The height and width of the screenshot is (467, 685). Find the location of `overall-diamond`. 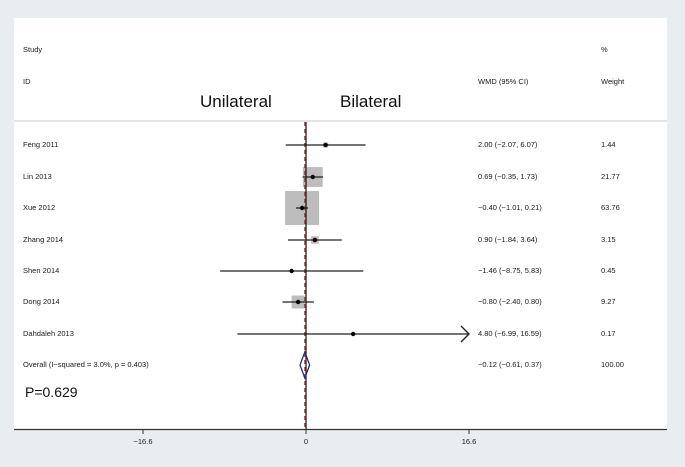

overall-diamond is located at coordinates (305, 365).